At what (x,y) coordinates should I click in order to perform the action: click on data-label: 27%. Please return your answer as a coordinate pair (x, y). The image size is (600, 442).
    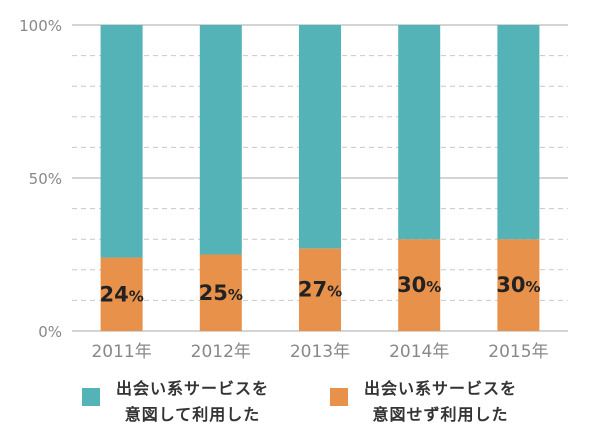
    Looking at the image, I should click on (320, 290).